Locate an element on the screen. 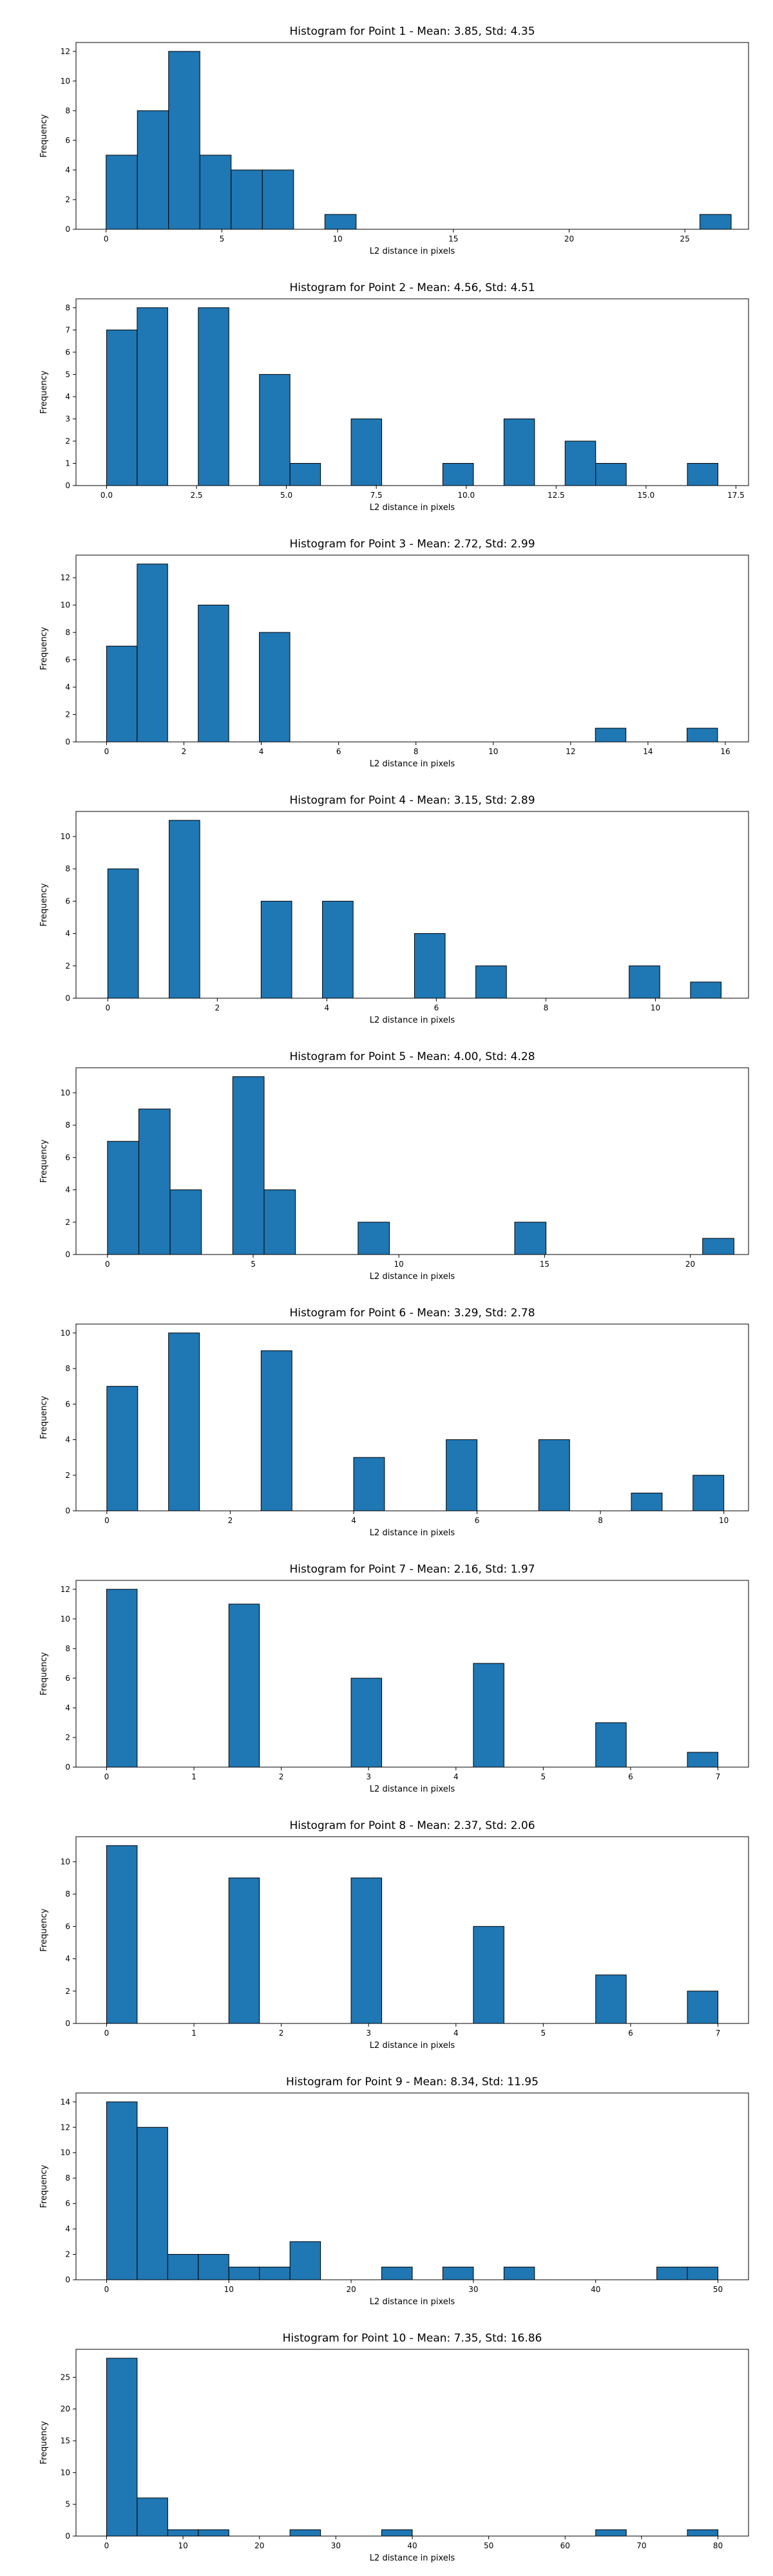 The image size is (773, 2576). y-tick-label: 4 is located at coordinates (67, 687).